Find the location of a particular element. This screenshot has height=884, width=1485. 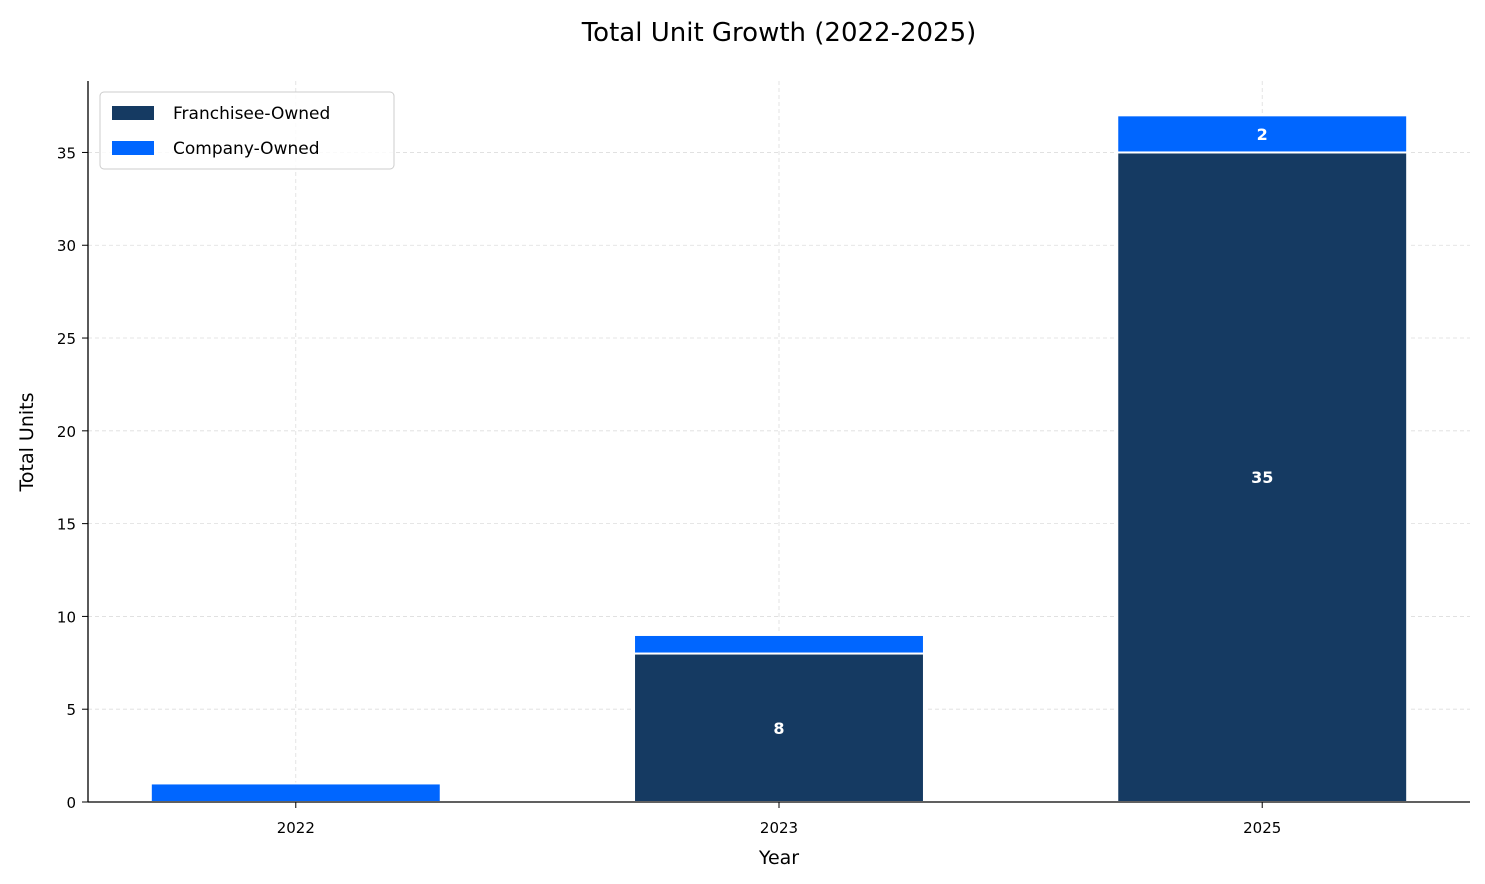

bar-company-owned-2022 is located at coordinates (295, 793).